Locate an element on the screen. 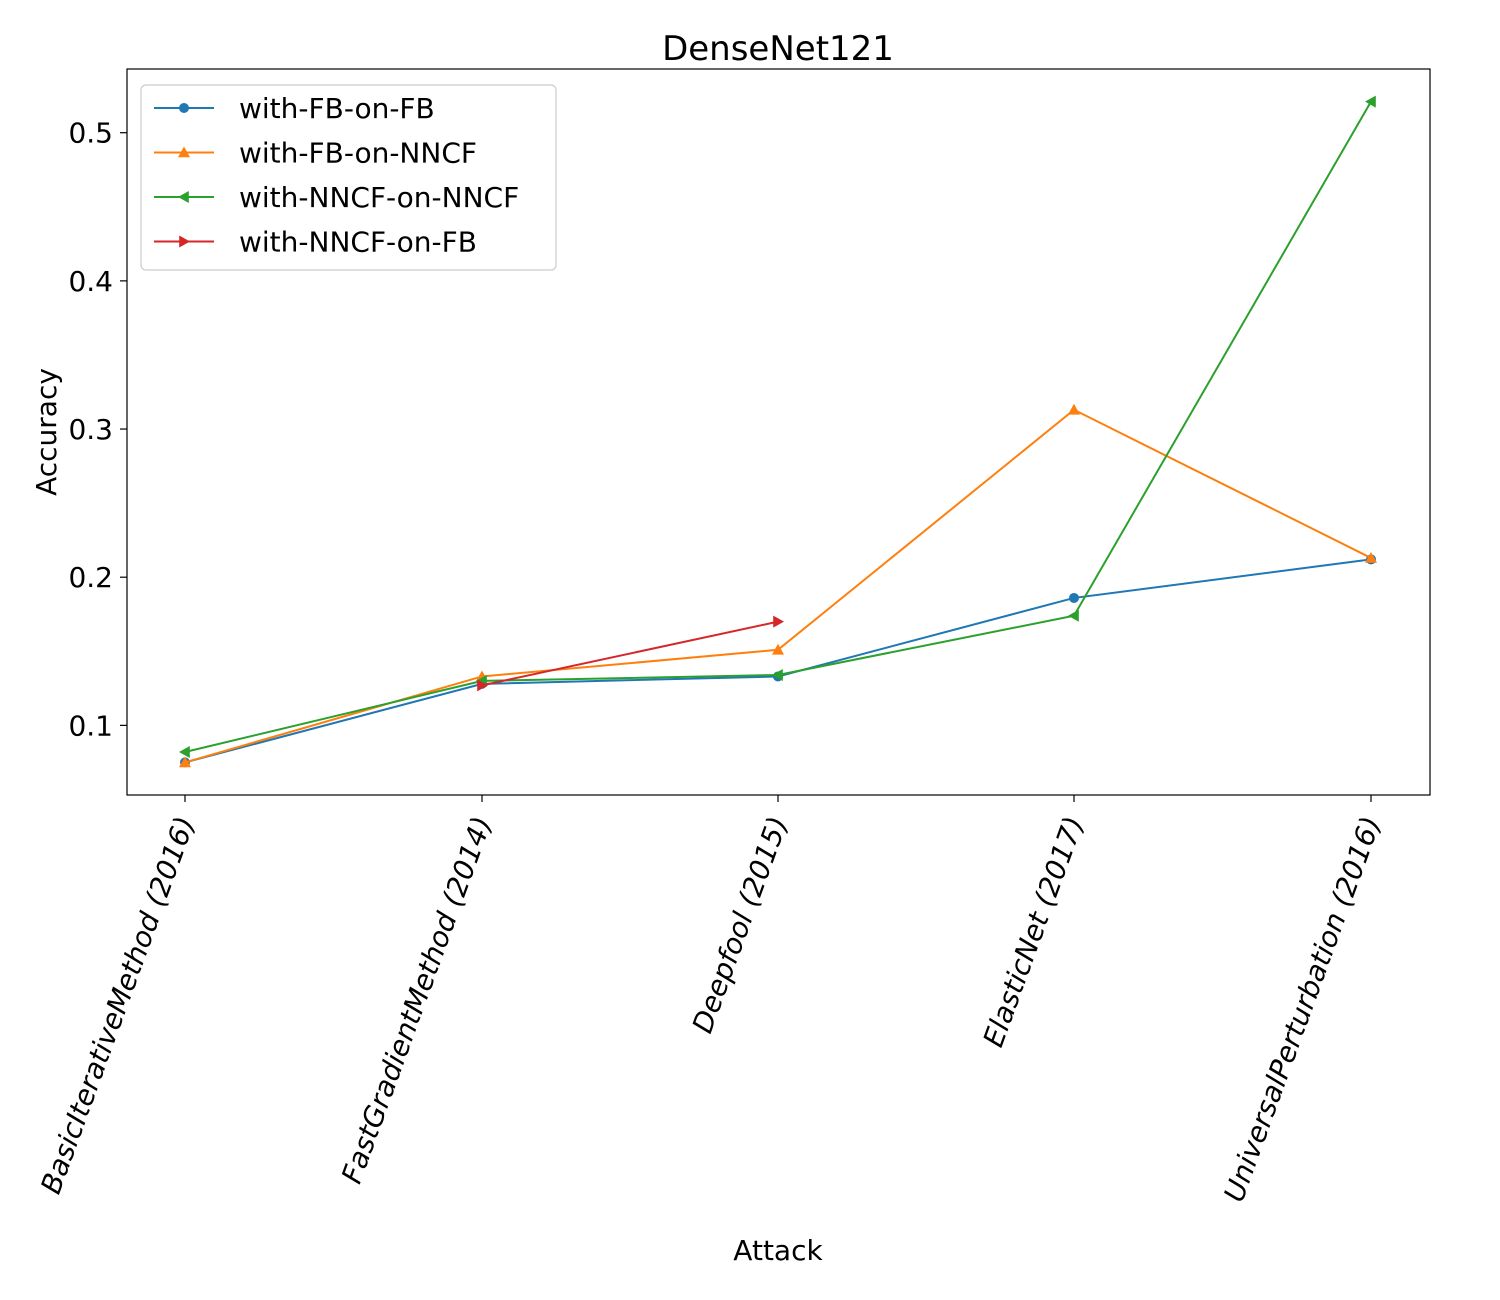 This screenshot has height=1300, width=1500. legend-entry: with-NNCF-on-NNCF is located at coordinates (336, 197).